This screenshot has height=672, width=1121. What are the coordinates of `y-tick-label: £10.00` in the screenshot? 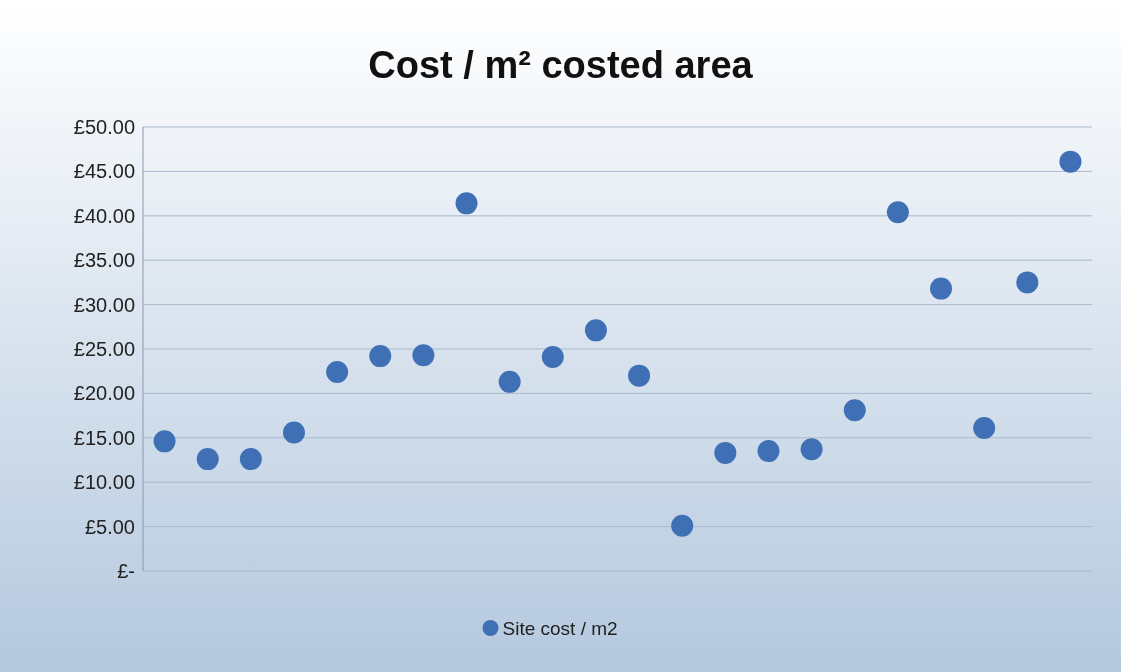 It's located at (104, 482).